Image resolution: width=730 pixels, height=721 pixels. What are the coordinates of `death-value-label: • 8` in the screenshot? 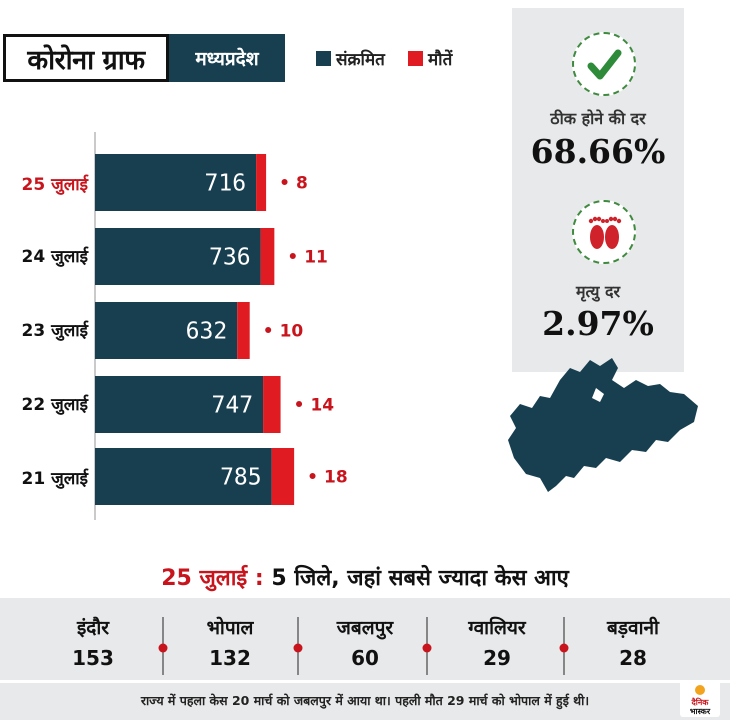 It's located at (293, 184).